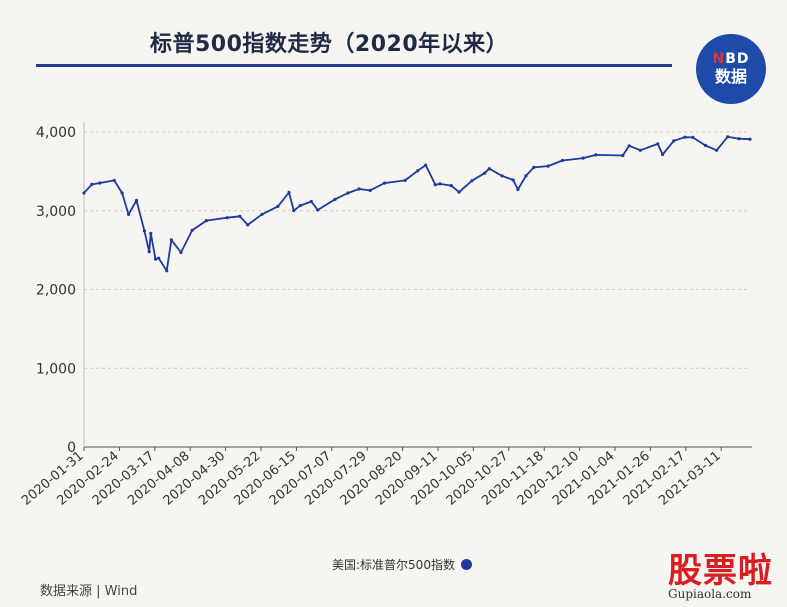 The width and height of the screenshot is (787, 607). What do you see at coordinates (89, 591) in the screenshot?
I see `source-note: 数据来源 | Wind` at bounding box center [89, 591].